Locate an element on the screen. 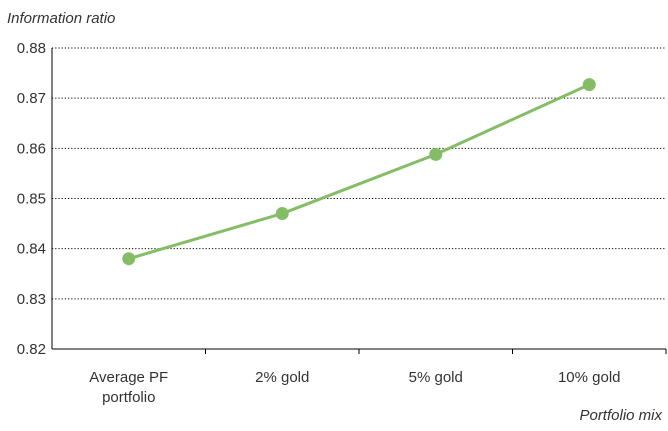 Image resolution: width=668 pixels, height=431 pixels. x-tick-label-line: 10% gold is located at coordinates (589, 377).